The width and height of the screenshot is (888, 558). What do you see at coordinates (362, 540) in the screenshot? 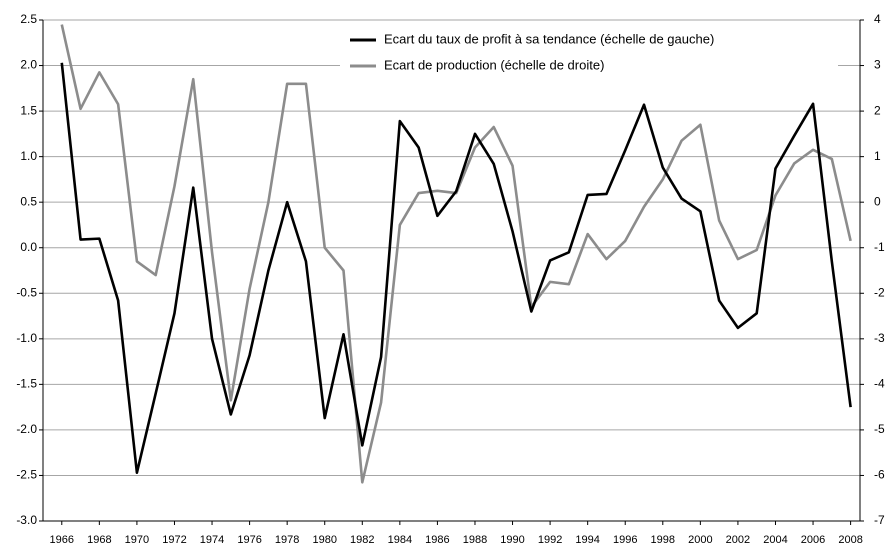
I see `x-tick-label: 1982` at bounding box center [362, 540].